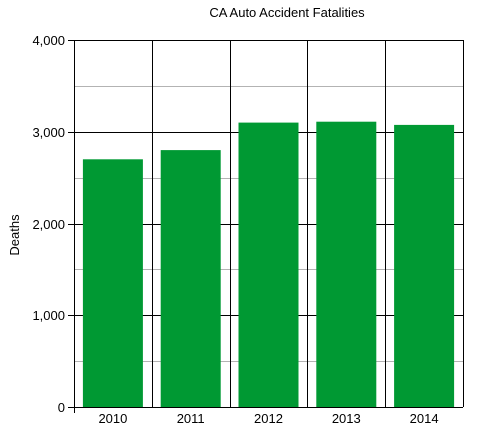 The image size is (492, 428). What do you see at coordinates (48, 315) in the screenshot?
I see `y-tick-label: 1,000` at bounding box center [48, 315].